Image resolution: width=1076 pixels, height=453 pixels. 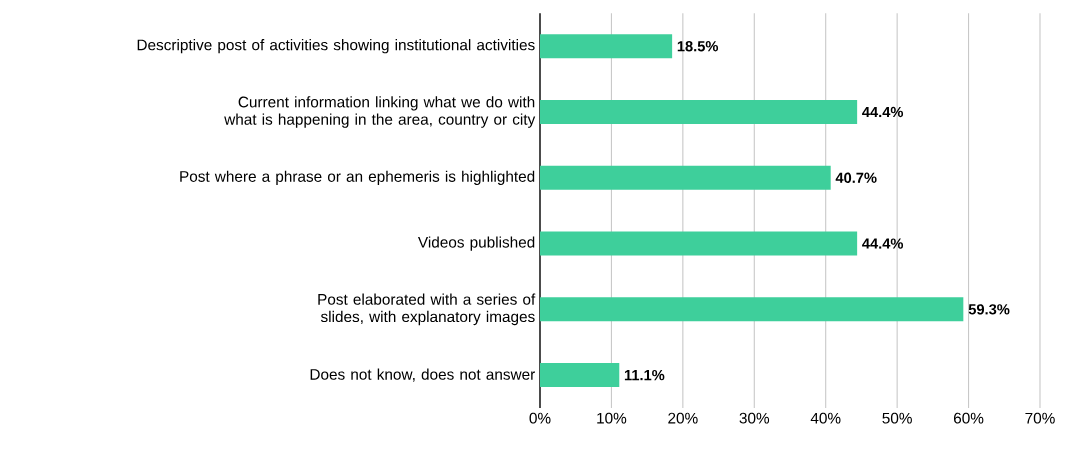 I want to click on x-tick-label: 40%, so click(x=825, y=418).